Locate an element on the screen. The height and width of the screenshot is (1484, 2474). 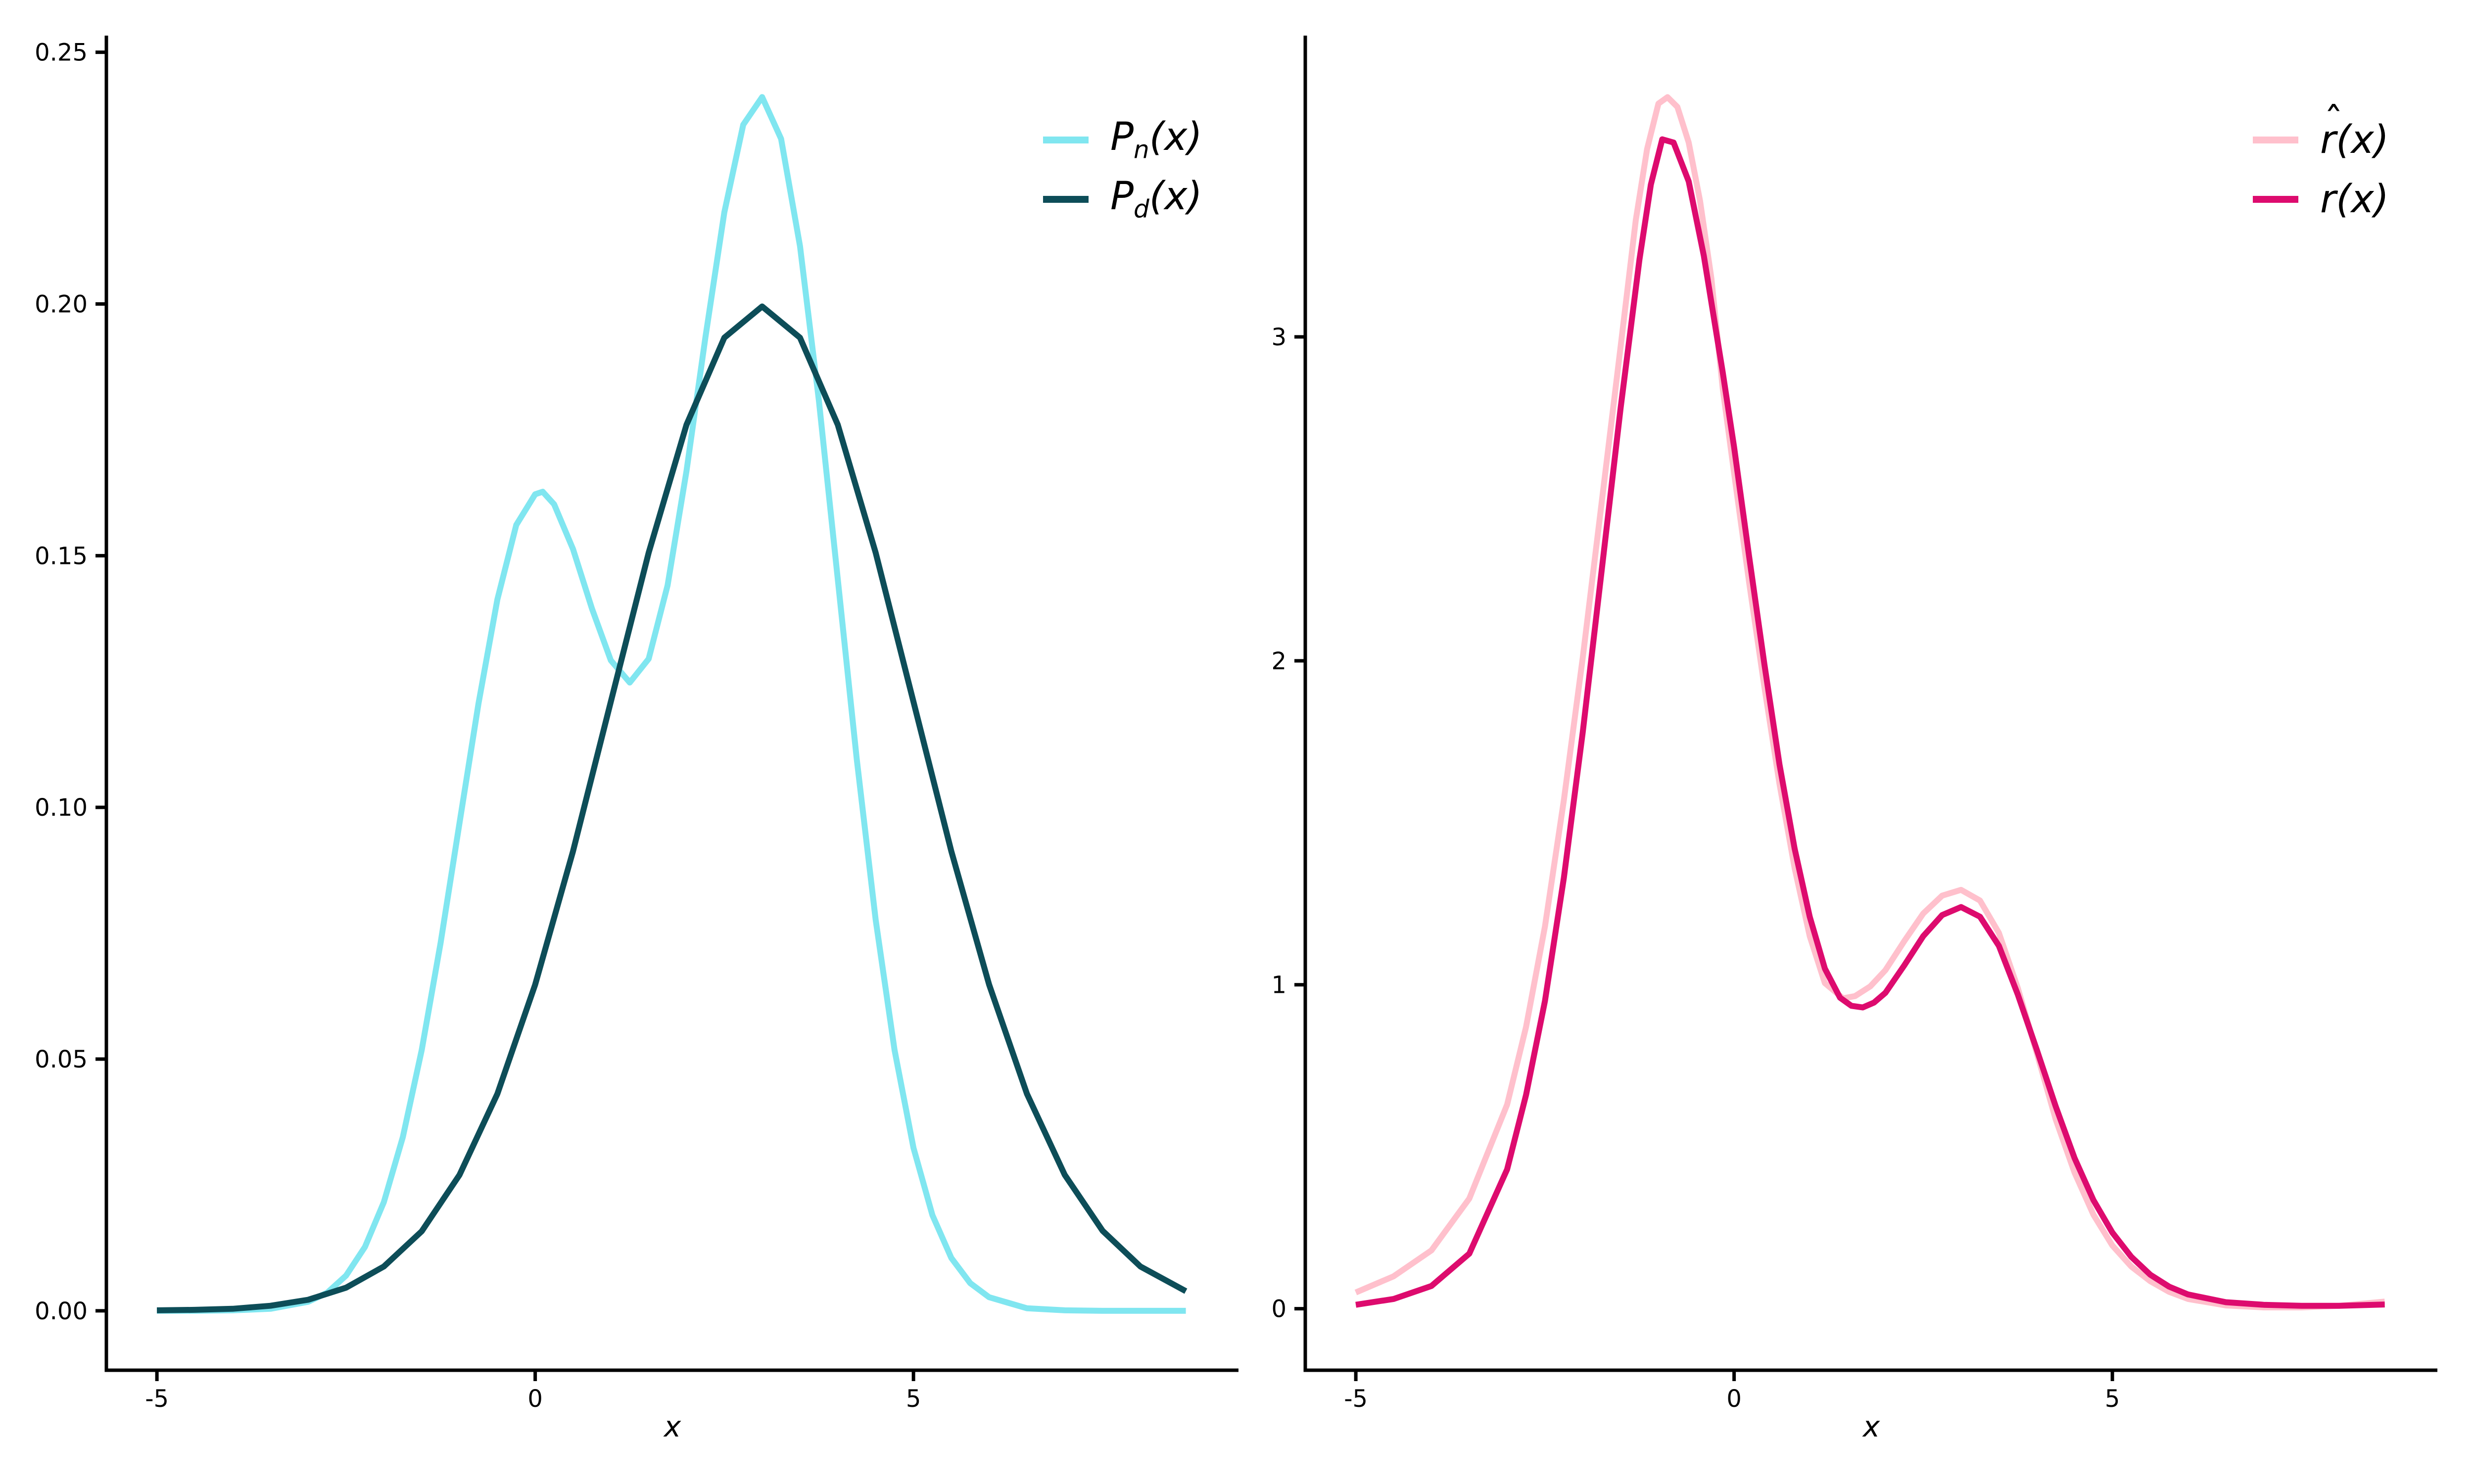
legend-item-rhat: ˆ r(x) is located at coordinates (2321, 135).